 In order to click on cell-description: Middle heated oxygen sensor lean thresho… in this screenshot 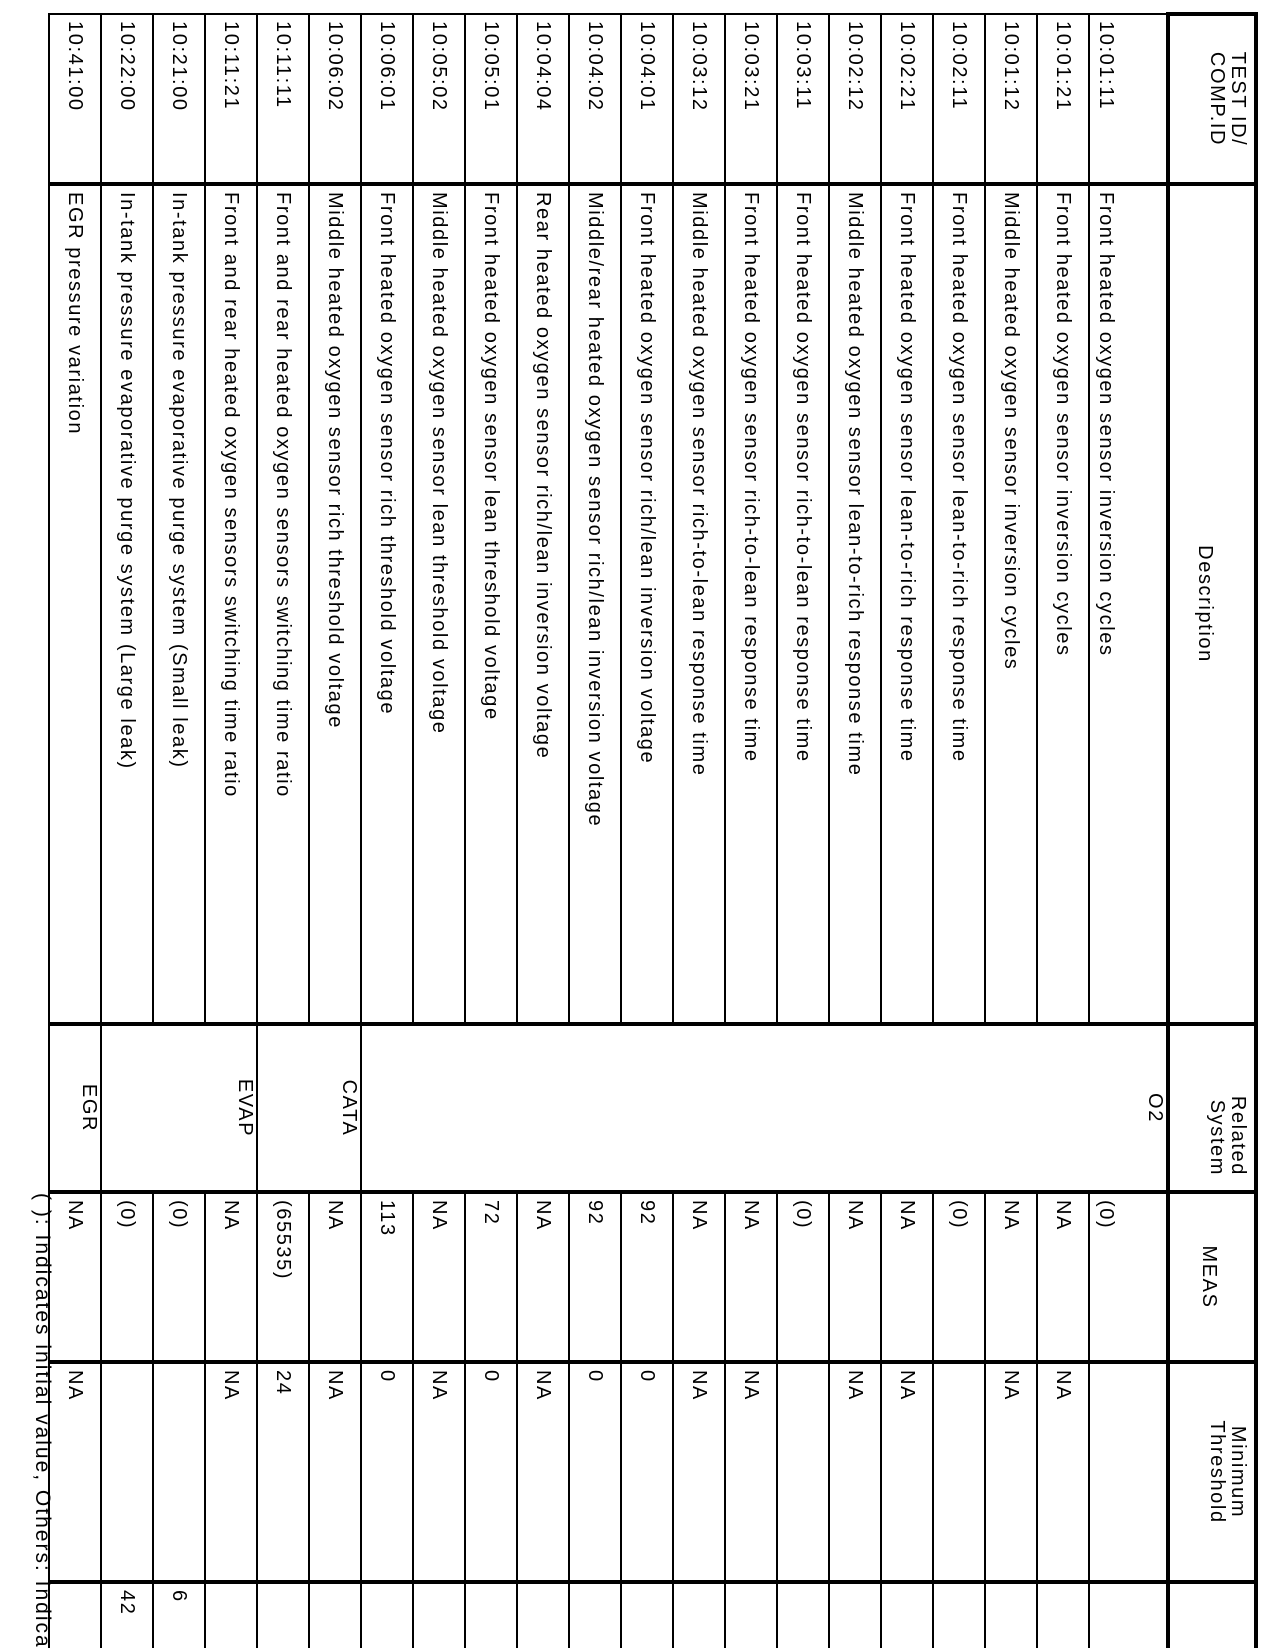, I will do `click(439, 604)`.